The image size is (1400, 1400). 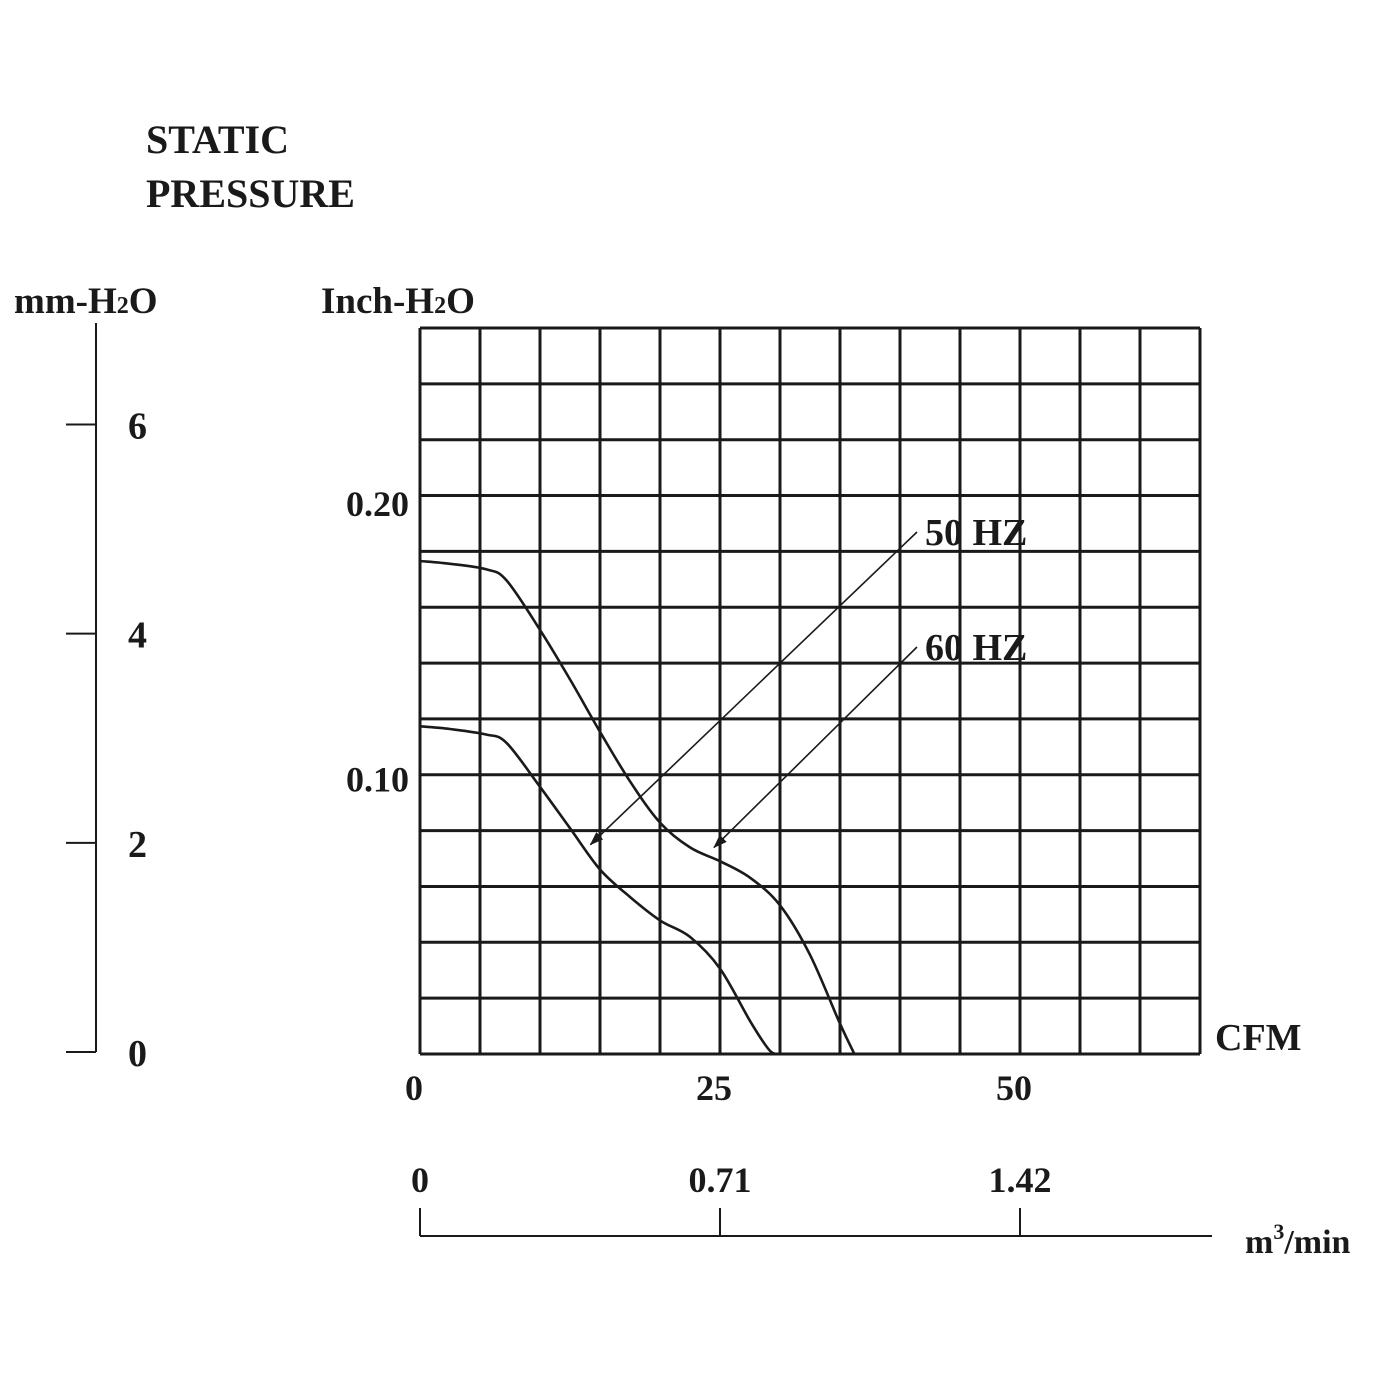 What do you see at coordinates (137, 1054) in the screenshot?
I see `y-left-tick-label: 0` at bounding box center [137, 1054].